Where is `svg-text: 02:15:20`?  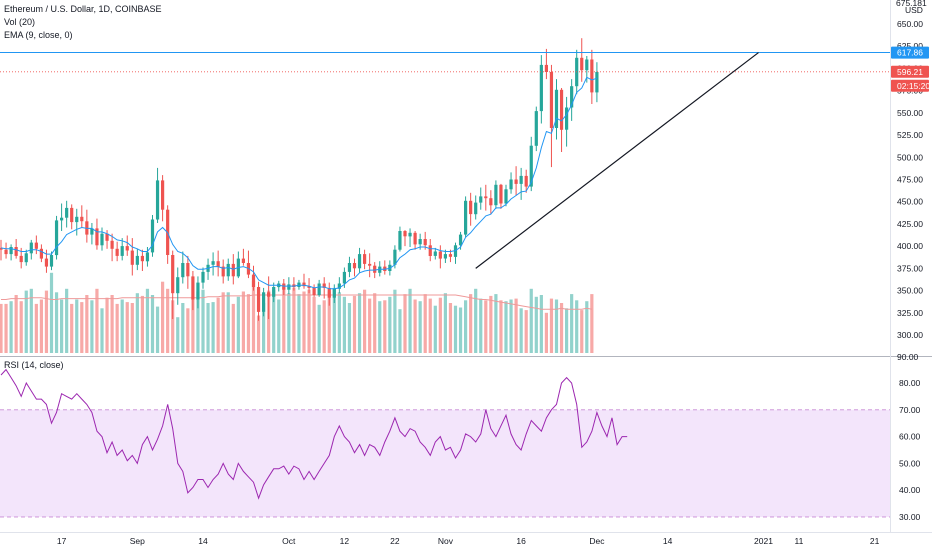
svg-text: 02:15:20 is located at coordinates (913, 86).